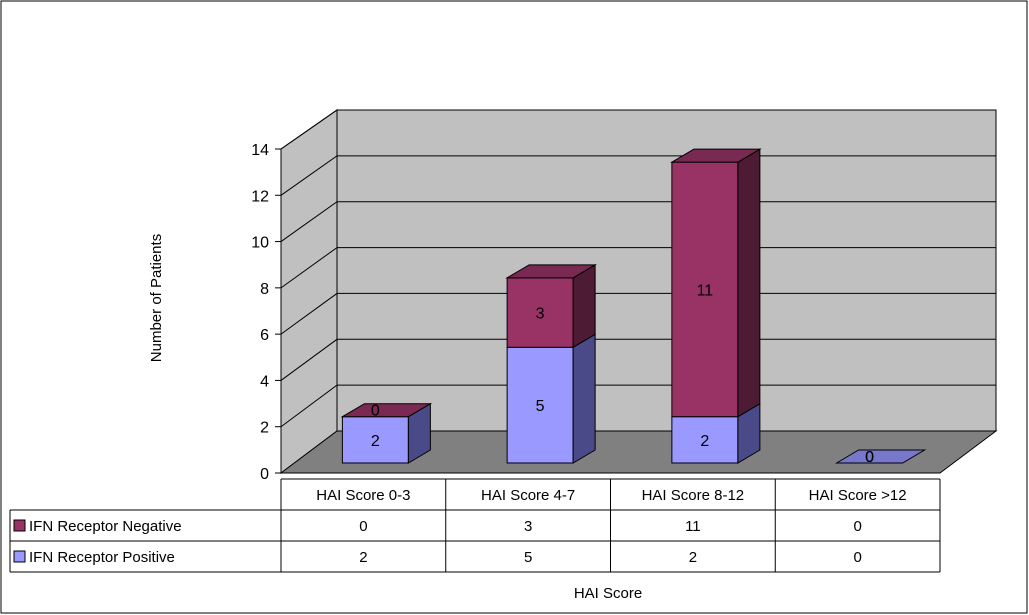 The height and width of the screenshot is (615, 1029). What do you see at coordinates (375, 411) in the screenshot?
I see `data-label-1-0: 0` at bounding box center [375, 411].